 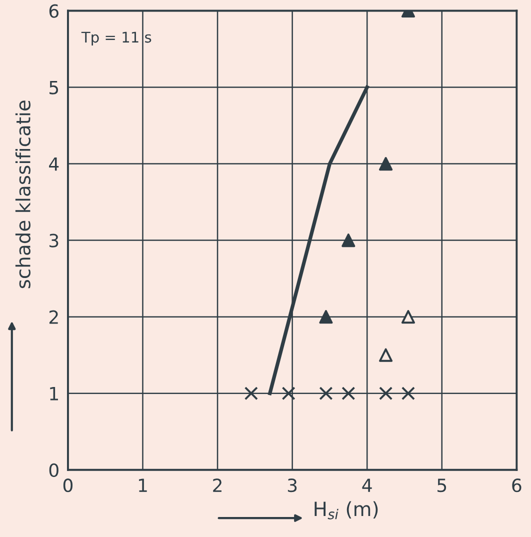 What do you see at coordinates (22, 194) in the screenshot?
I see `y-axis-title: schade klassificatie` at bounding box center [22, 194].